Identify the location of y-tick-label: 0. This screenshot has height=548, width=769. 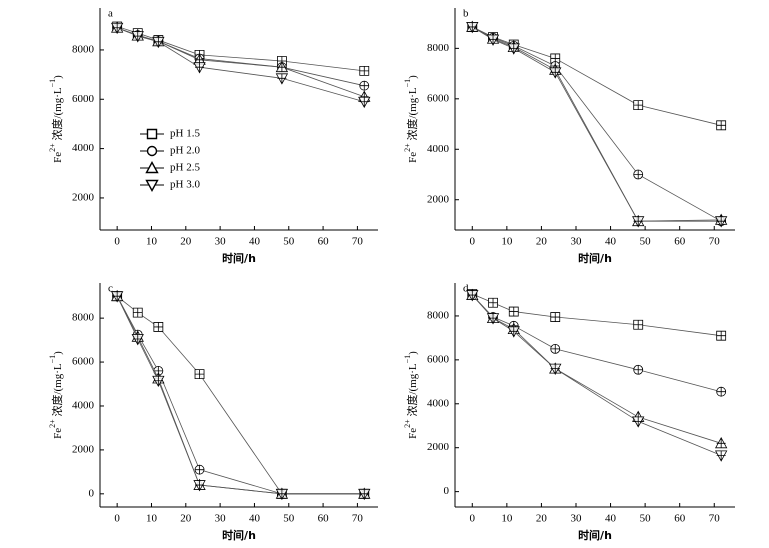
(447, 491).